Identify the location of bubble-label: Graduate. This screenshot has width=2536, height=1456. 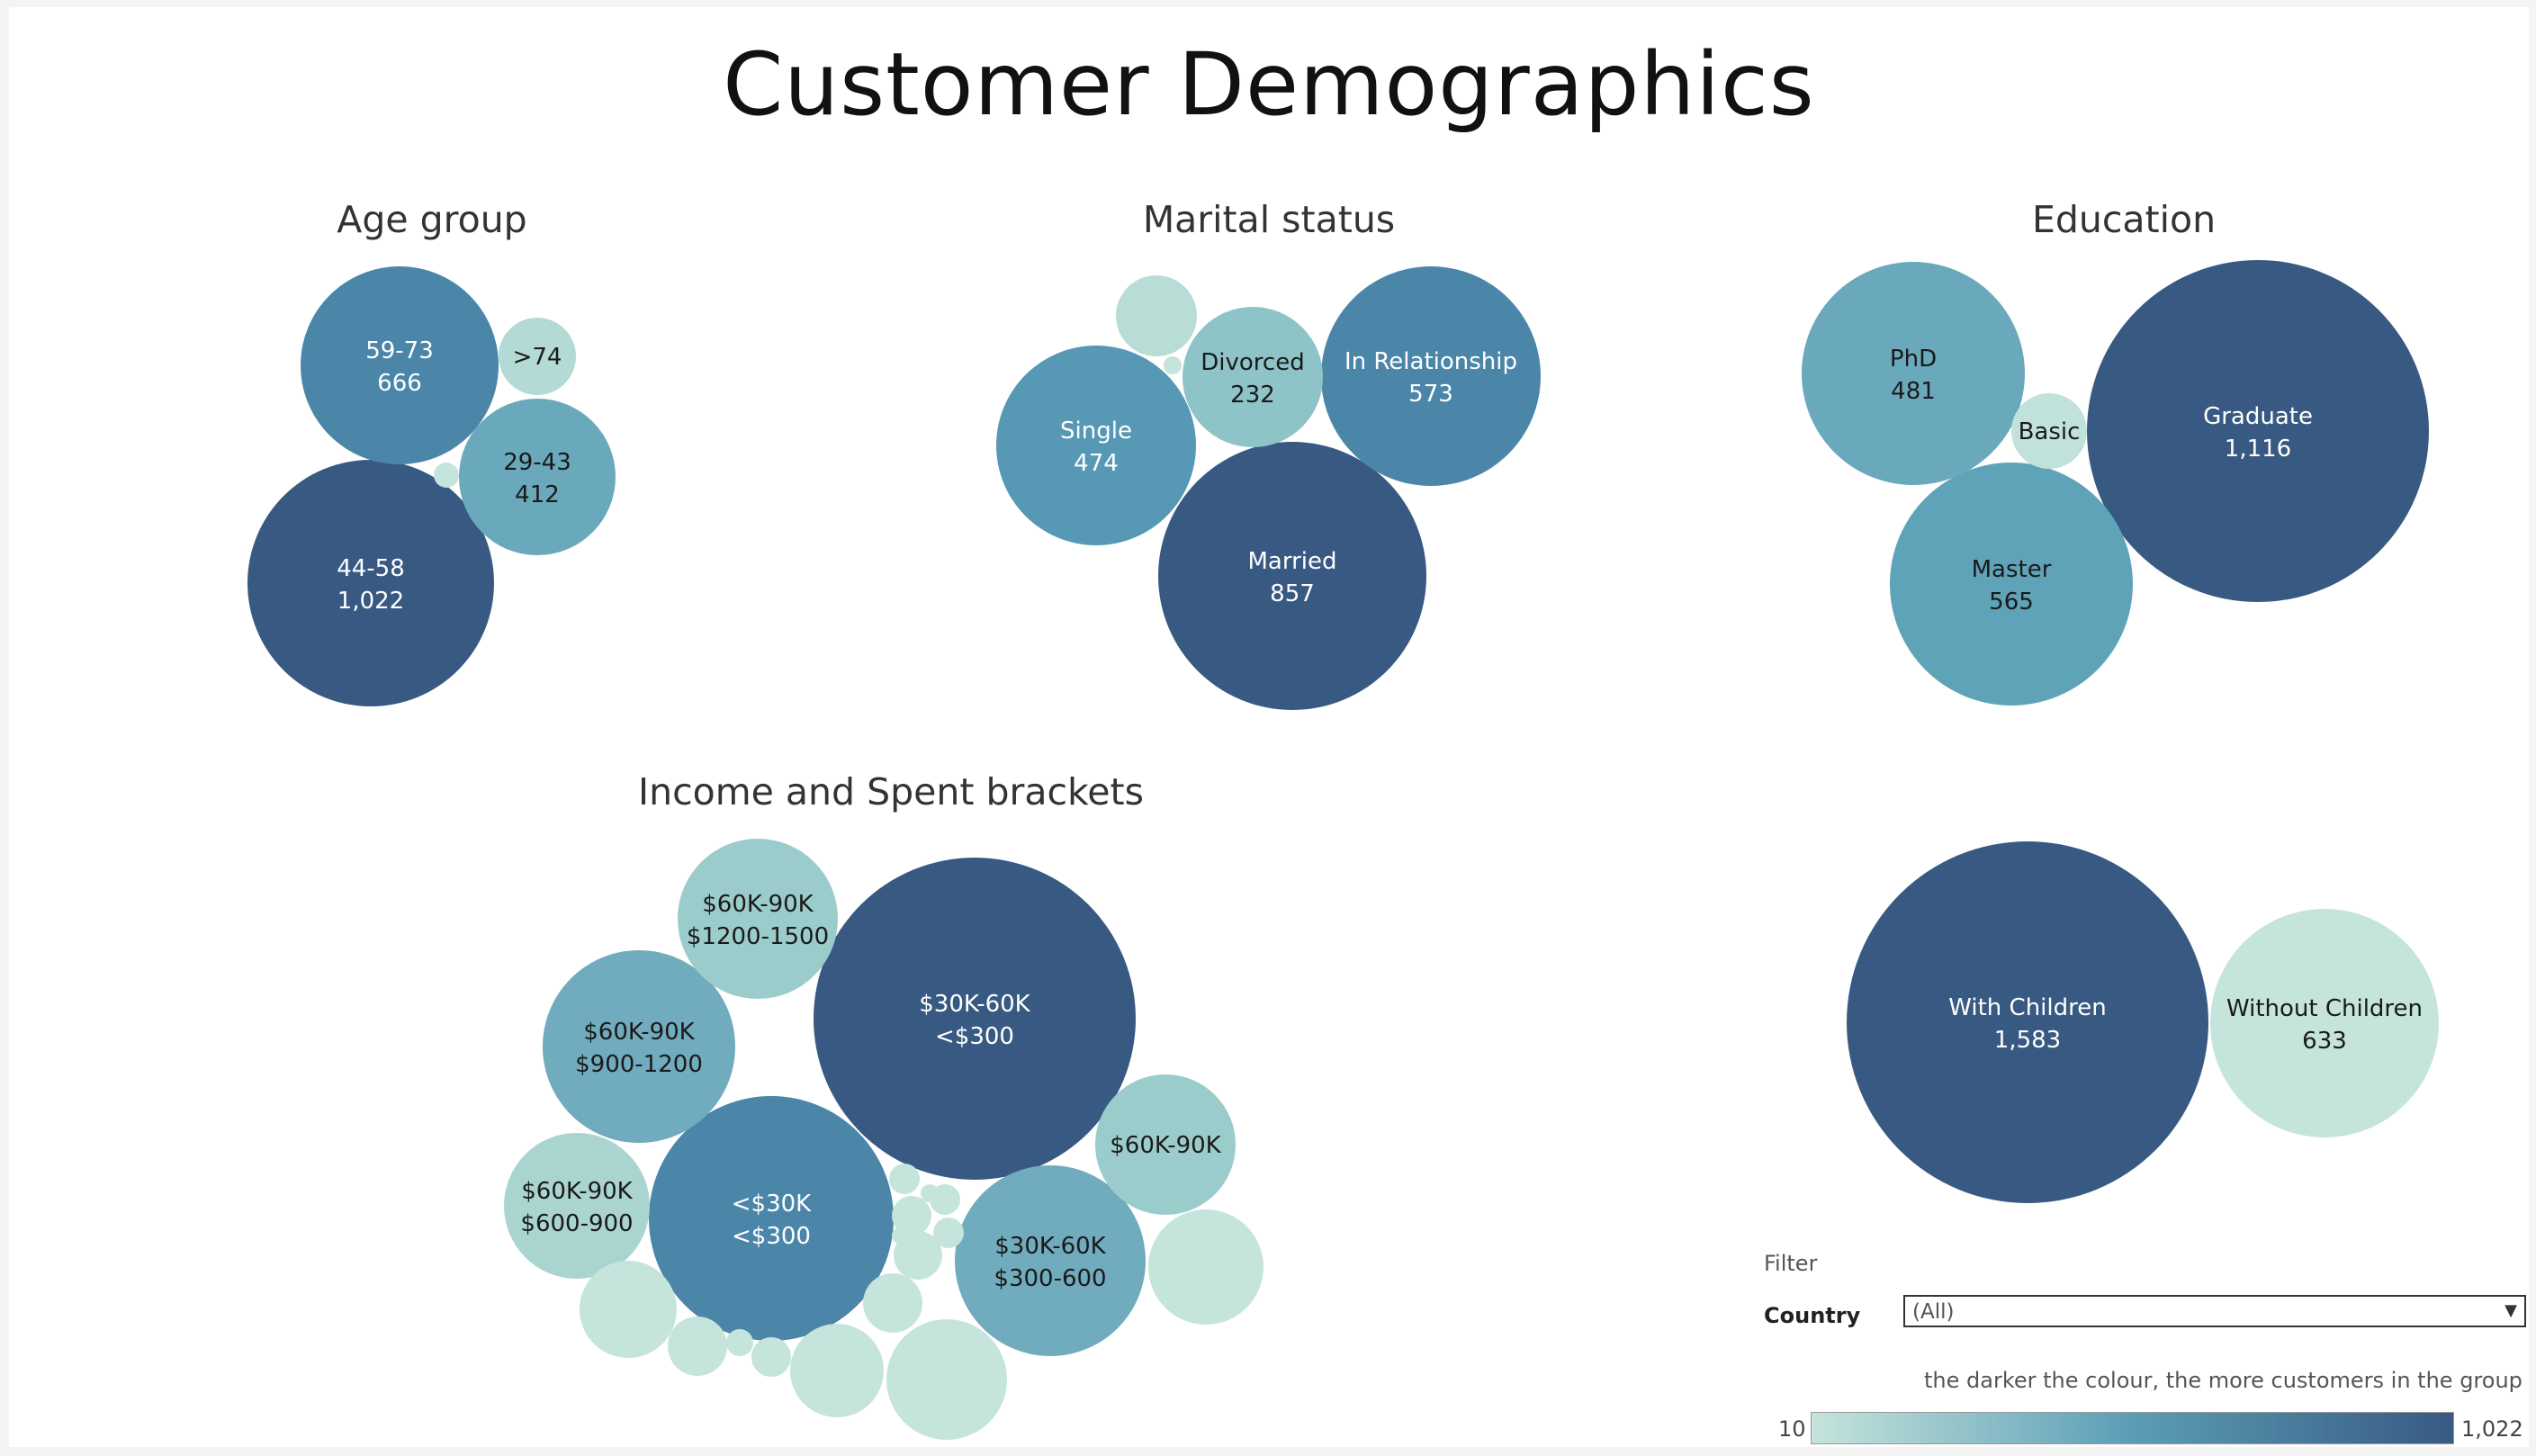
(2258, 417).